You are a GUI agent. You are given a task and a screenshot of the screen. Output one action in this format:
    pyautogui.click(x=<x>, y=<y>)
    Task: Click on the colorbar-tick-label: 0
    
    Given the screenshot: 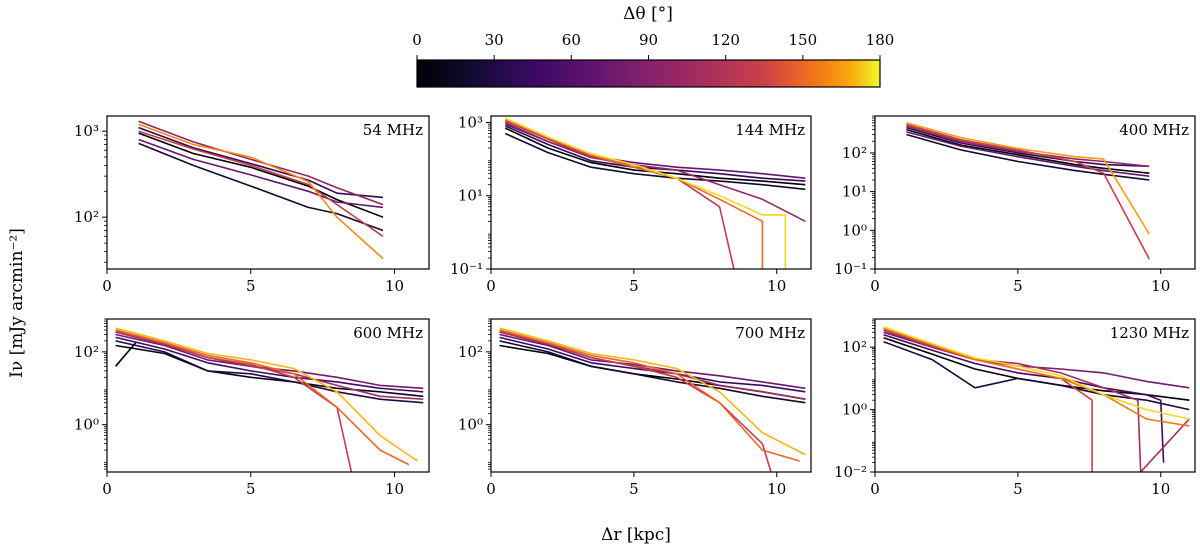 What is the action you would take?
    pyautogui.click(x=417, y=40)
    